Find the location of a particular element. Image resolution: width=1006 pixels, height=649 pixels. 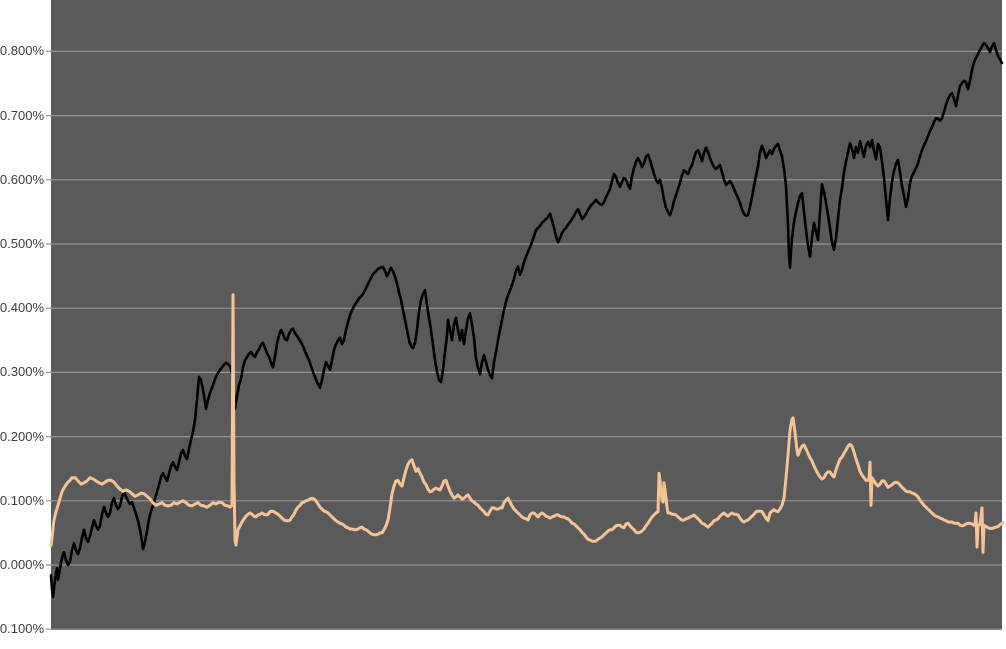

y-axis-tick-label: 0.600% is located at coordinates (22, 179).